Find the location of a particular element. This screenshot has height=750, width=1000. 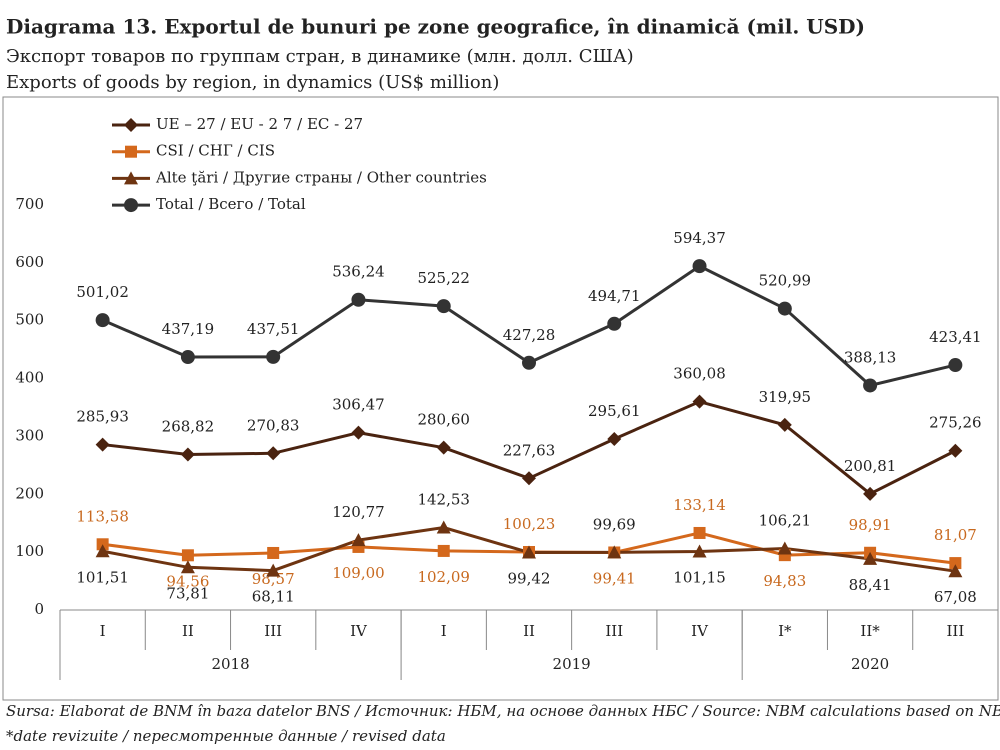

y-tick-label: 400 is located at coordinates (29, 378).